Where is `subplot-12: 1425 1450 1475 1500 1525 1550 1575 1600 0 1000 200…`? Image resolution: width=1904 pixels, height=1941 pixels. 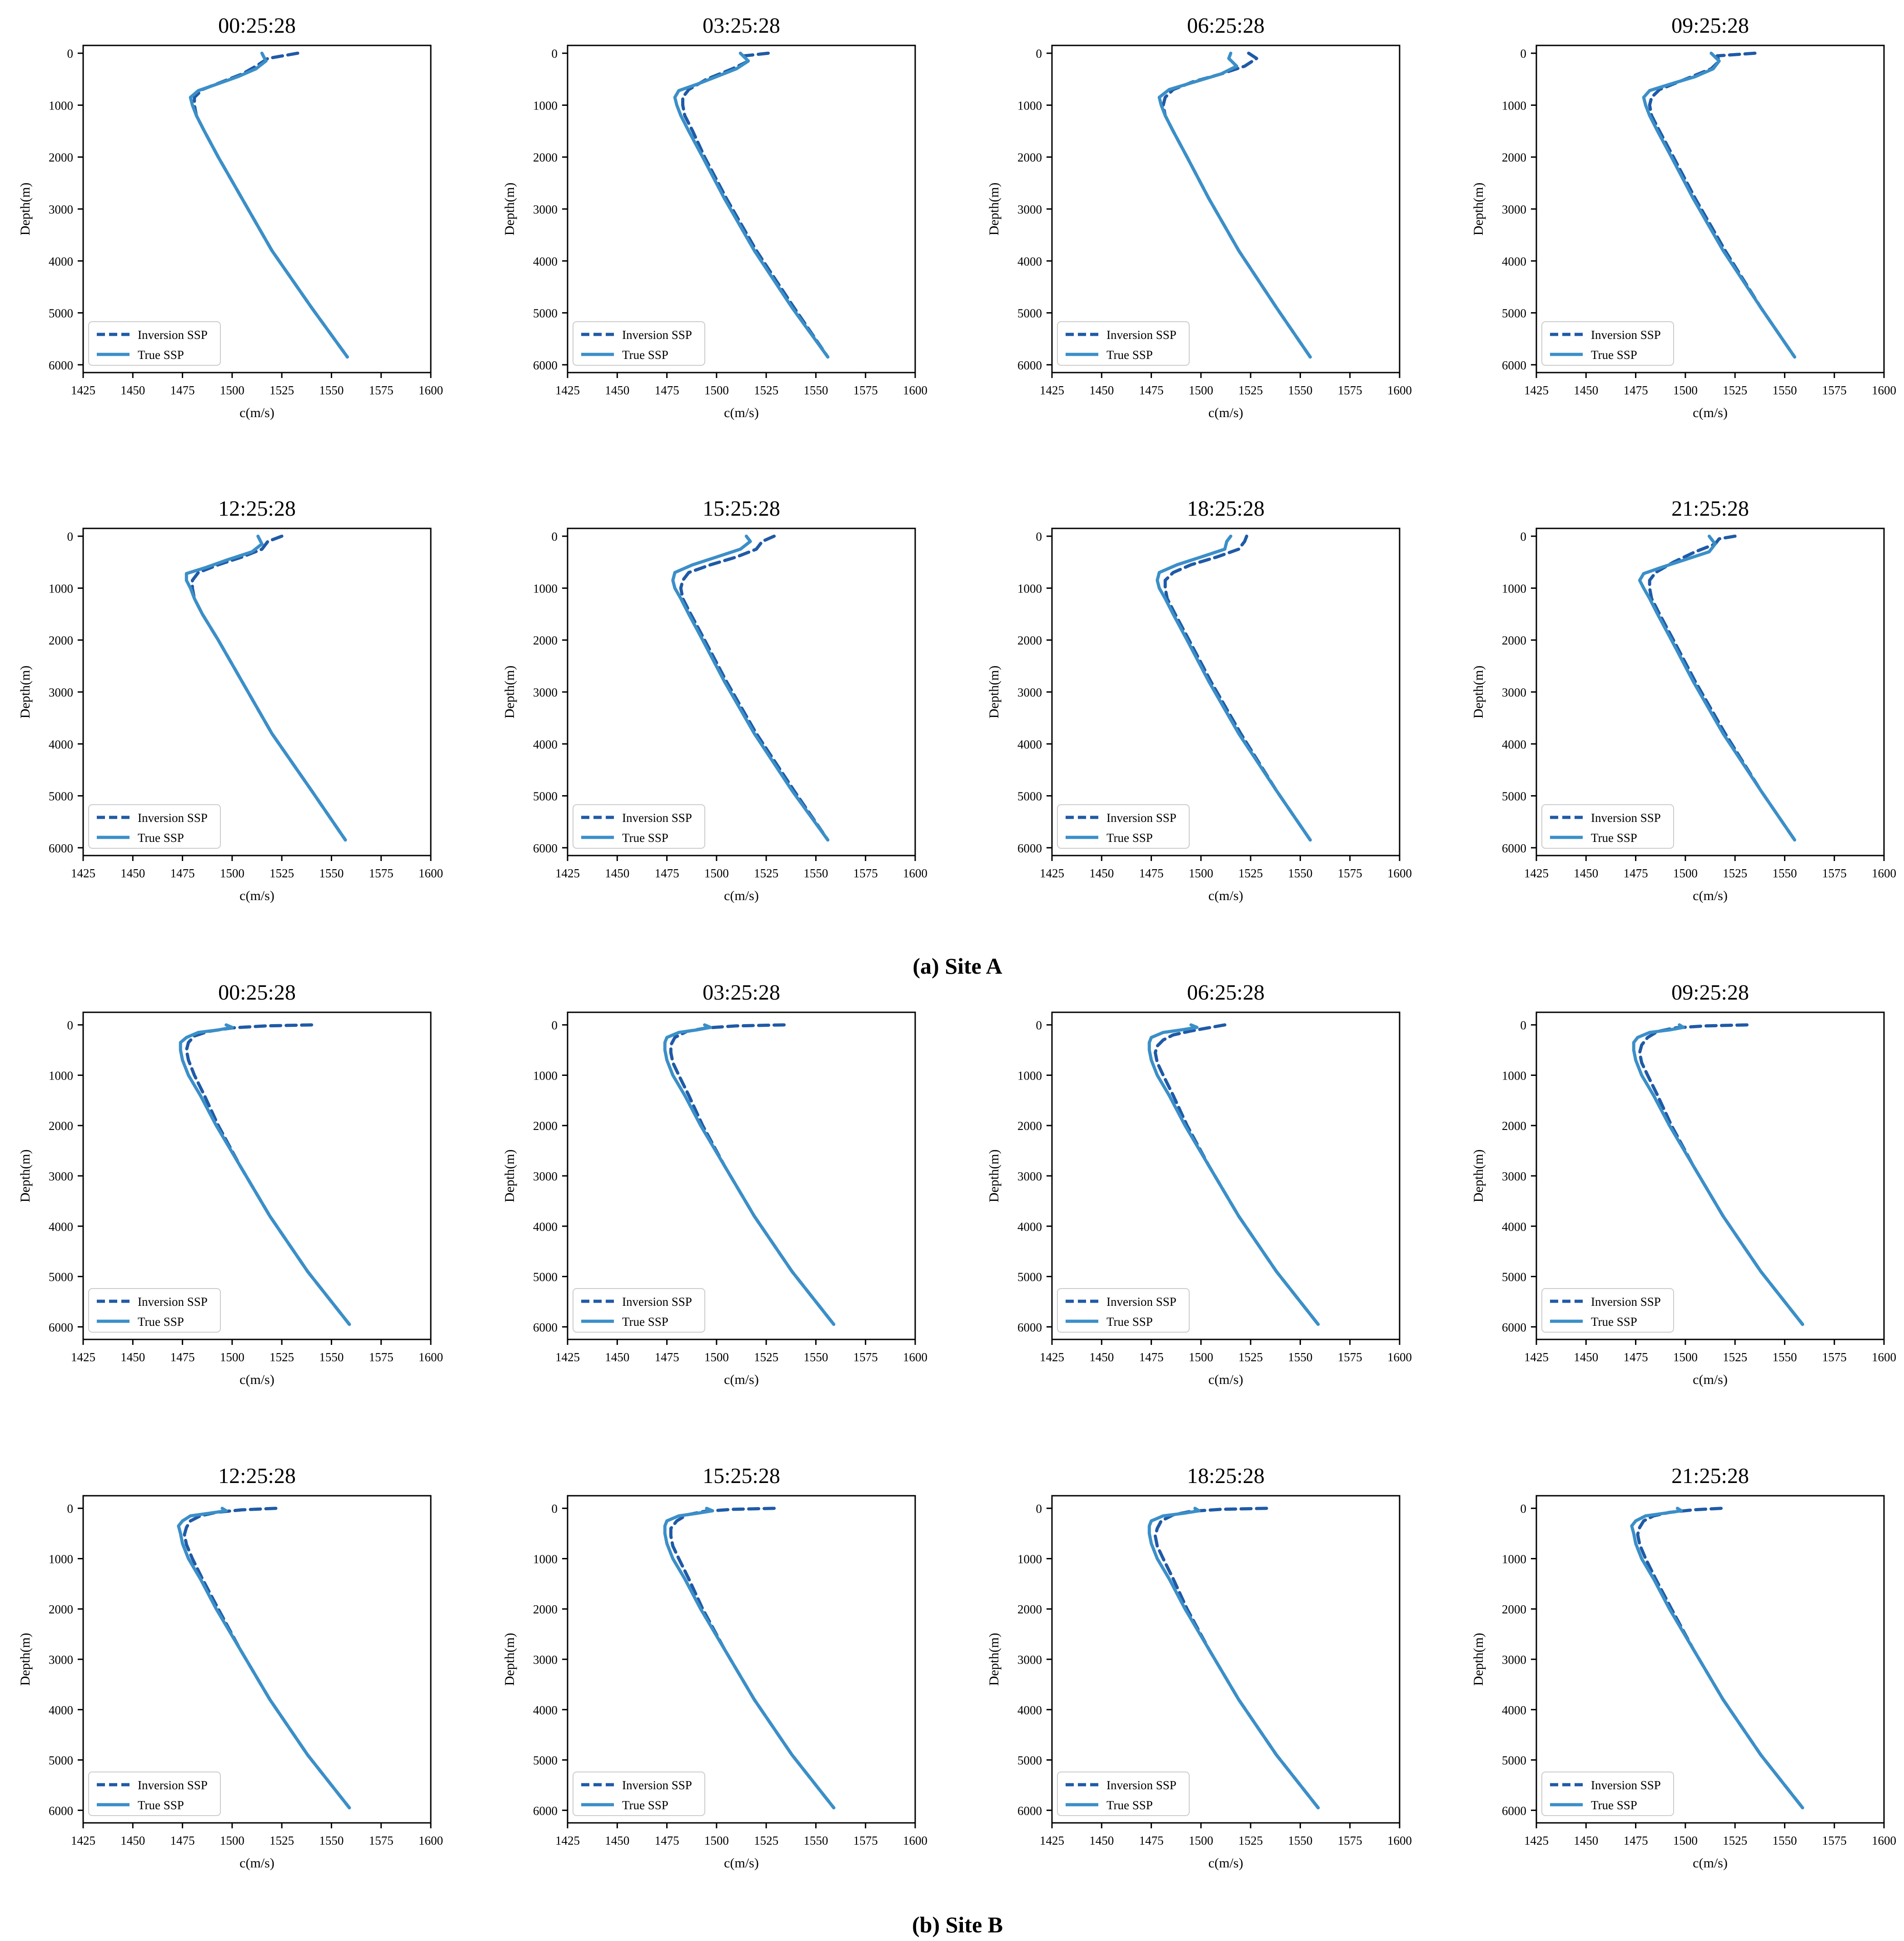 subplot-12: 1425 1450 1475 1500 1525 1550 1575 1600 0 1000 200… is located at coordinates (1683, 1183).